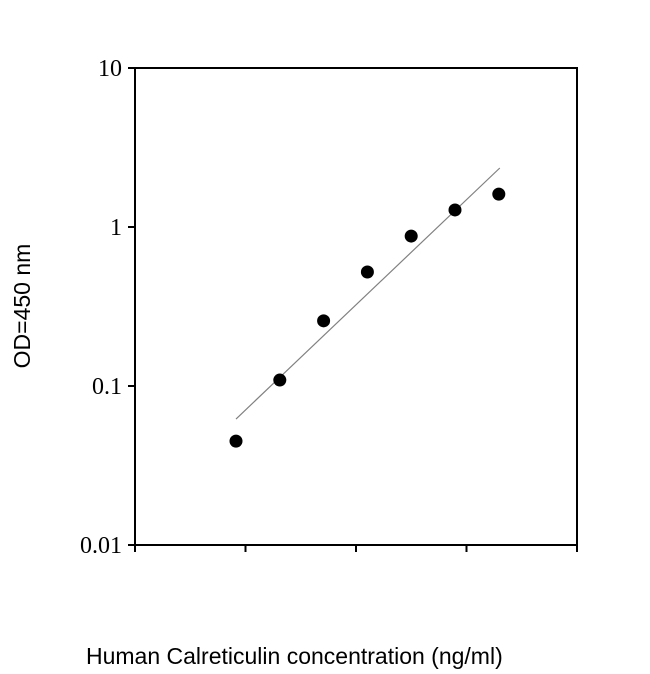  Describe the element at coordinates (107, 307) in the screenshot. I see `y-axis-ticks: 10 1 0.1 0.01` at that location.